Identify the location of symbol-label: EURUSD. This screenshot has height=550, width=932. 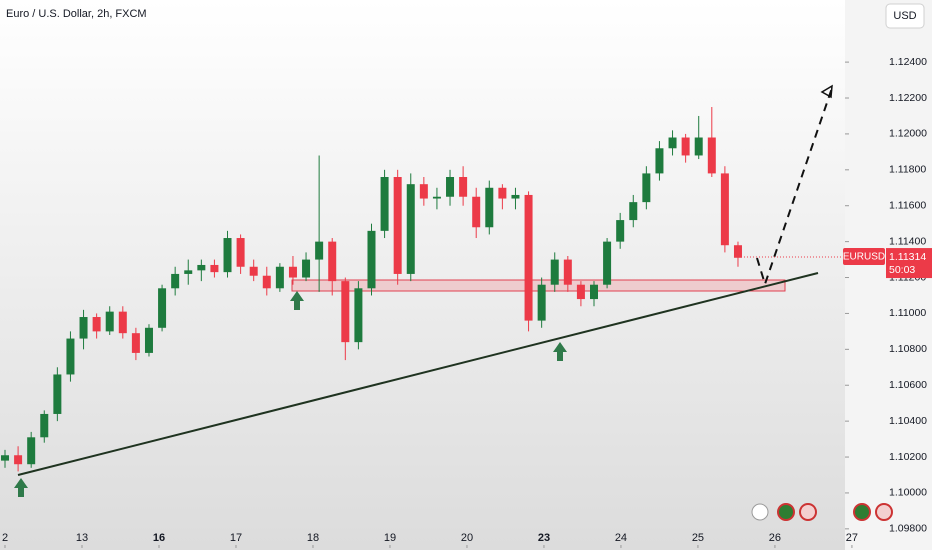
(864, 257).